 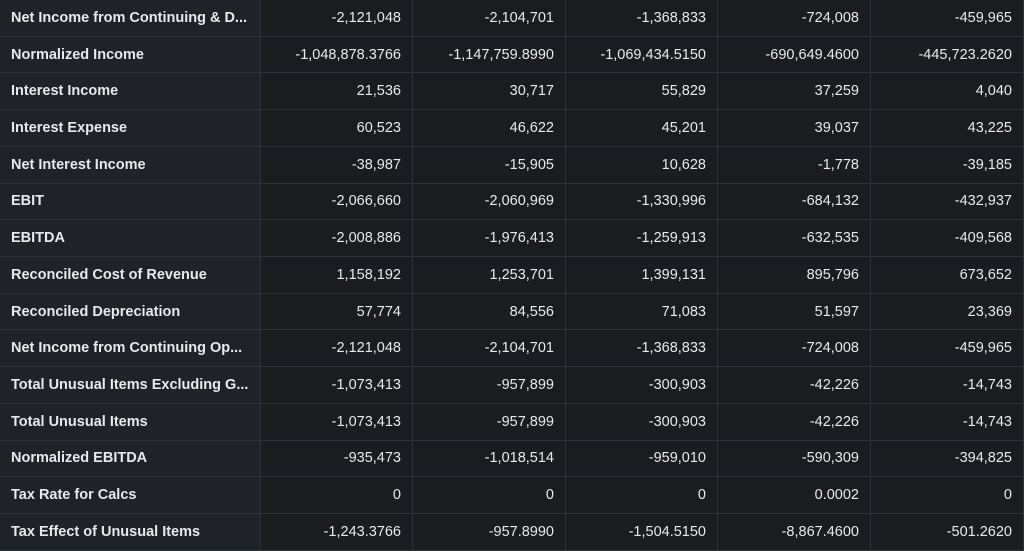 I want to click on value-cell: -1,069,434.5150, so click(x=642, y=55).